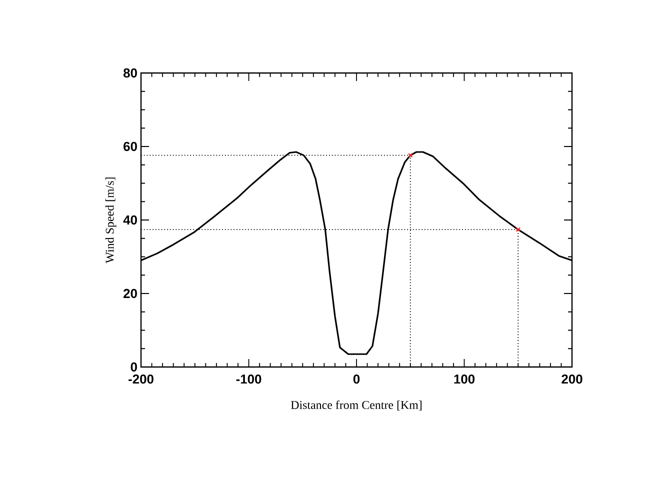 The width and height of the screenshot is (672, 478). Describe the element at coordinates (464, 379) in the screenshot. I see `x-tick-label: 100` at that location.